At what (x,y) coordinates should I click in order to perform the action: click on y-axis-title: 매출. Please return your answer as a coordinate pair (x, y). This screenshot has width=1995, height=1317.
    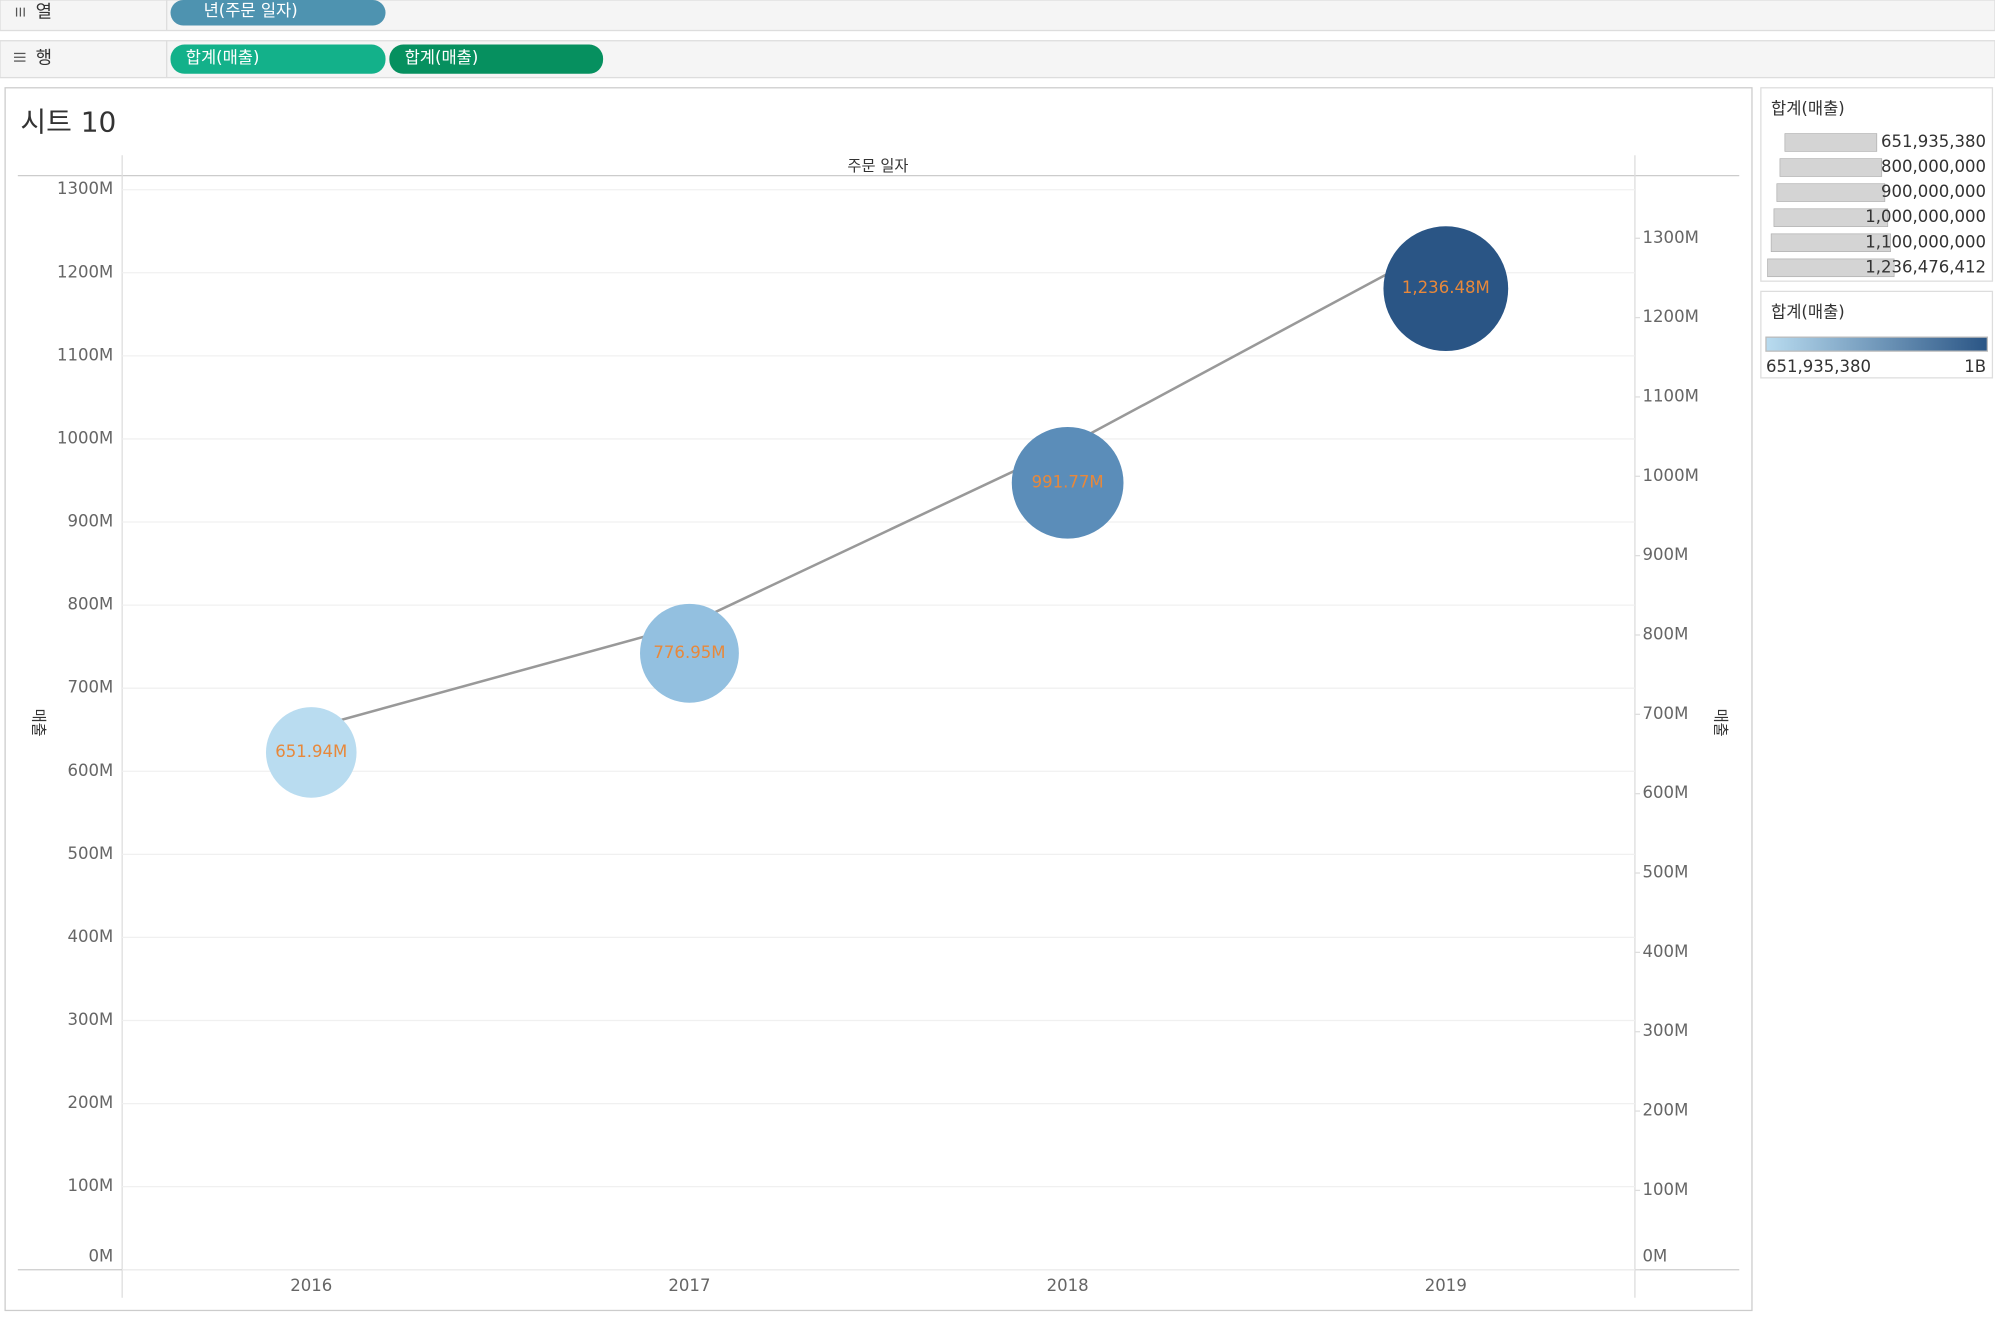
    Looking at the image, I should click on (39, 723).